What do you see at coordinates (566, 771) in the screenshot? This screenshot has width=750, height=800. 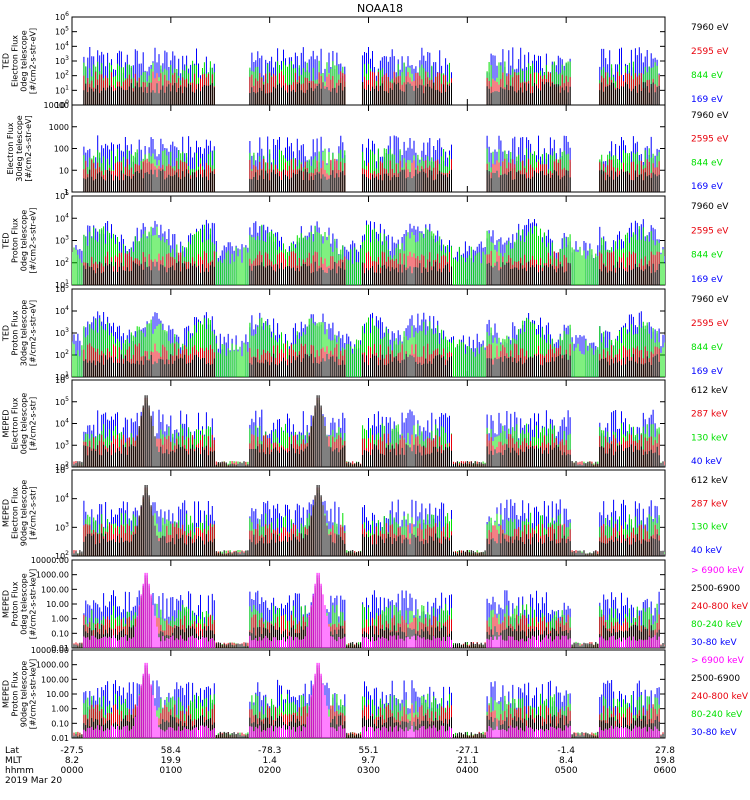 I see `footer-hhmm: 0500` at bounding box center [566, 771].